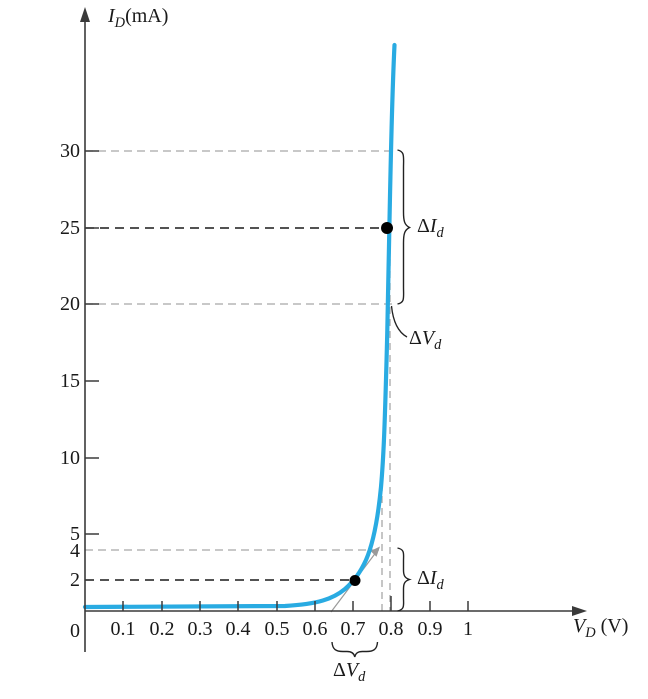  Describe the element at coordinates (70, 151) in the screenshot. I see `y-tick-label-30: 30` at that location.